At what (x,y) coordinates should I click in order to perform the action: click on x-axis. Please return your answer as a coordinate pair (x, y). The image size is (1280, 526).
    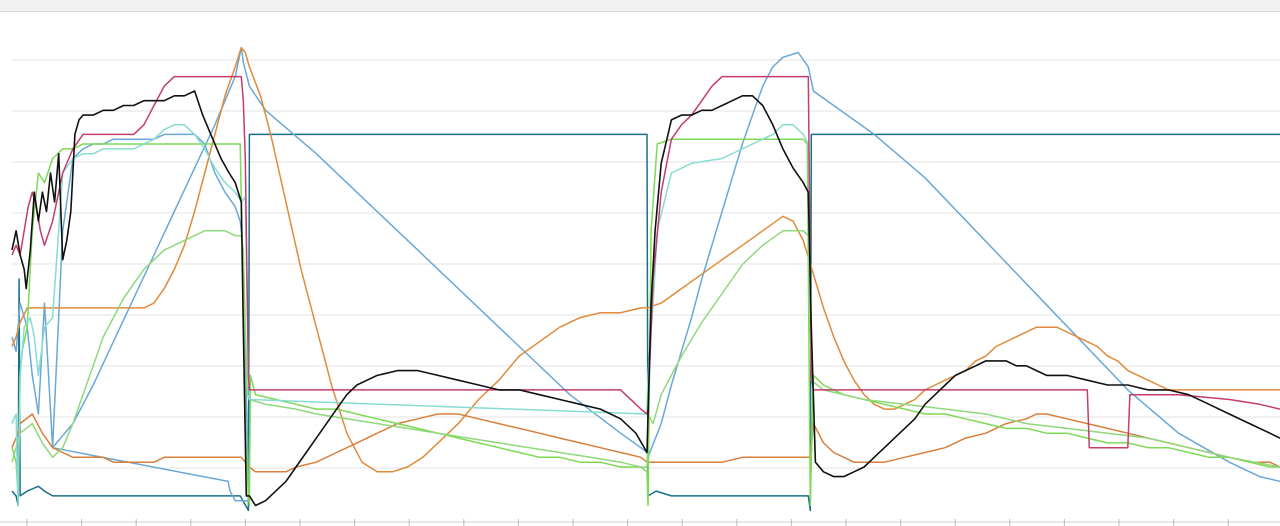
    Looking at the image, I should click on (640, 522).